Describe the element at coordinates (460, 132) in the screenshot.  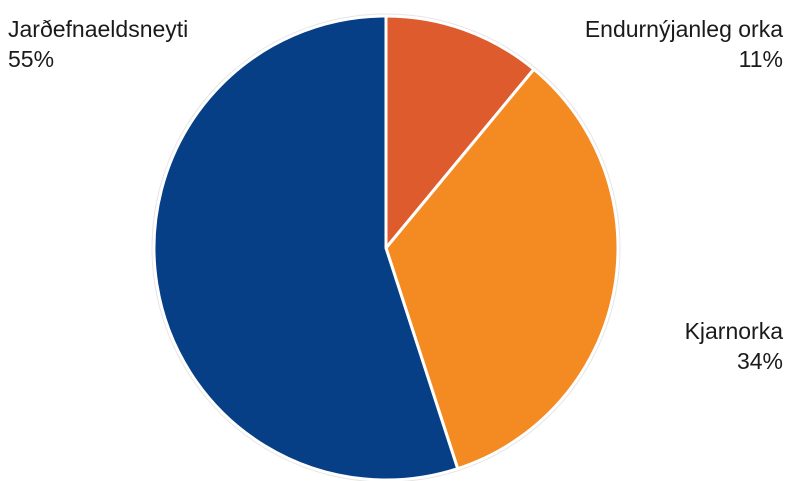
I see `pie-slice-endurn-janleg-orka` at that location.